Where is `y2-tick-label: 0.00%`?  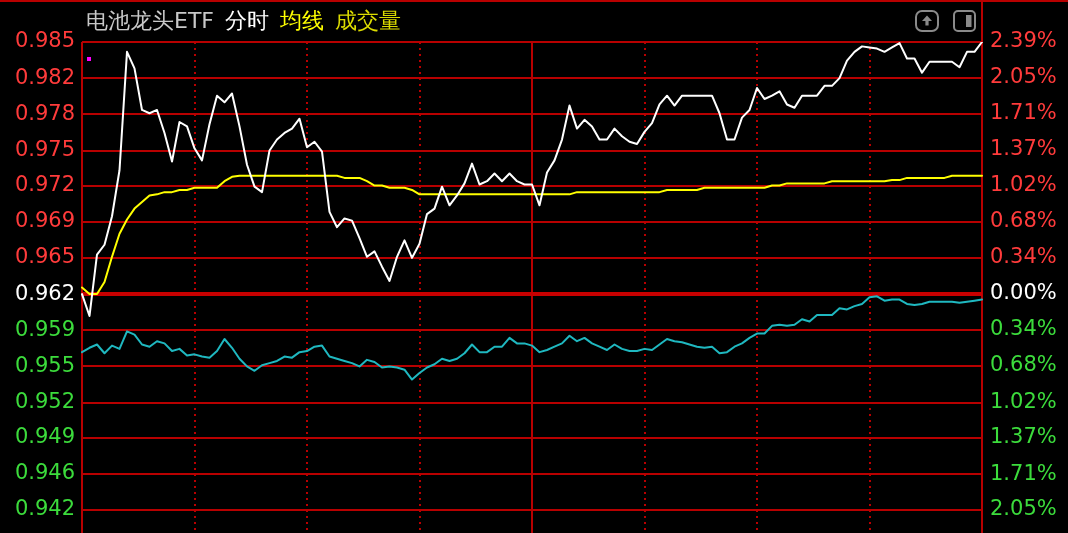
y2-tick-label: 0.00% is located at coordinates (1023, 292).